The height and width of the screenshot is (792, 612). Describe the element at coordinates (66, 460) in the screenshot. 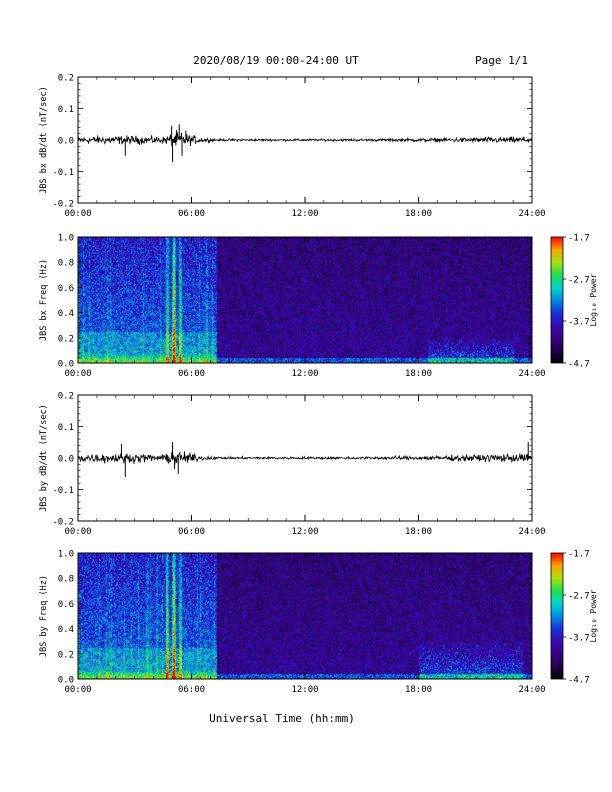

I see `by-dbdt-ytick-label: 0.0` at that location.